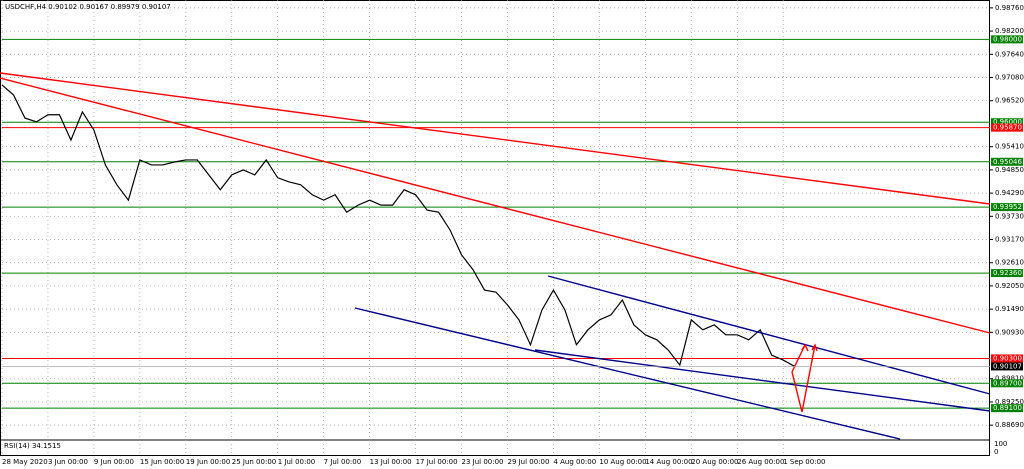 The height and width of the screenshot is (469, 1024). I want to click on x-tick-label: 26 Aug 00:00, so click(760, 462).